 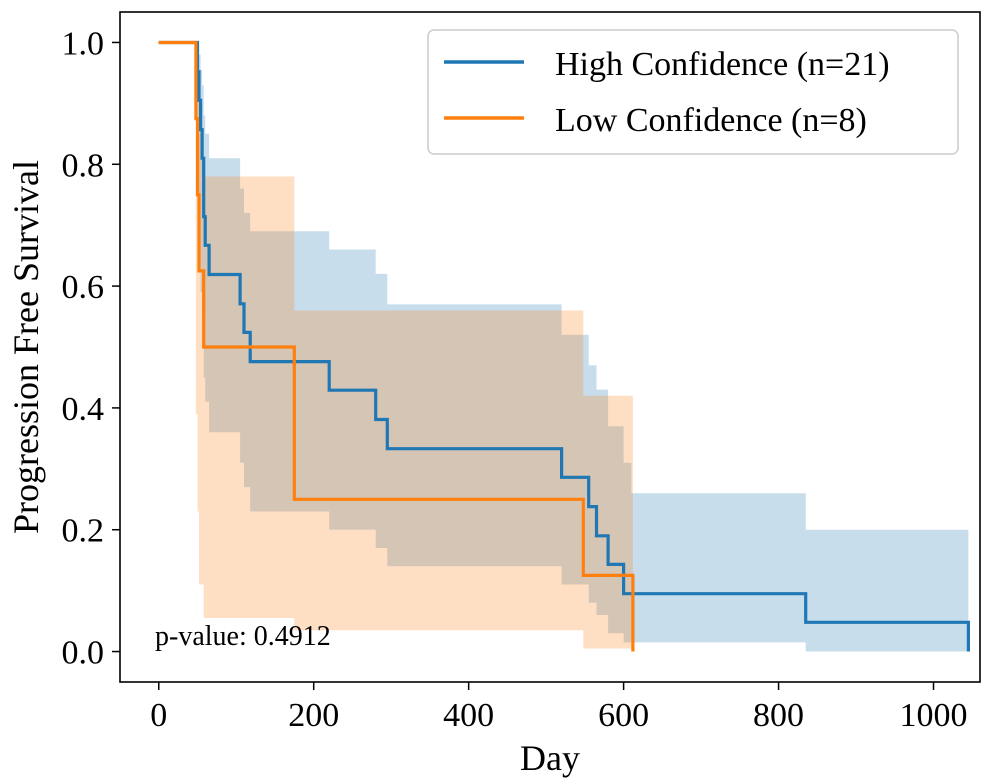 I want to click on y-tick-label: 0.2, so click(x=83, y=531).